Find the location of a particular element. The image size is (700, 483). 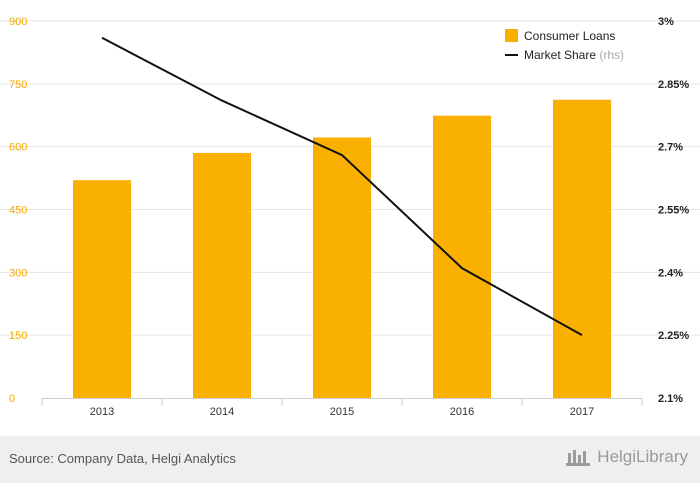

bar-consumer-loans-2016 is located at coordinates (462, 257).